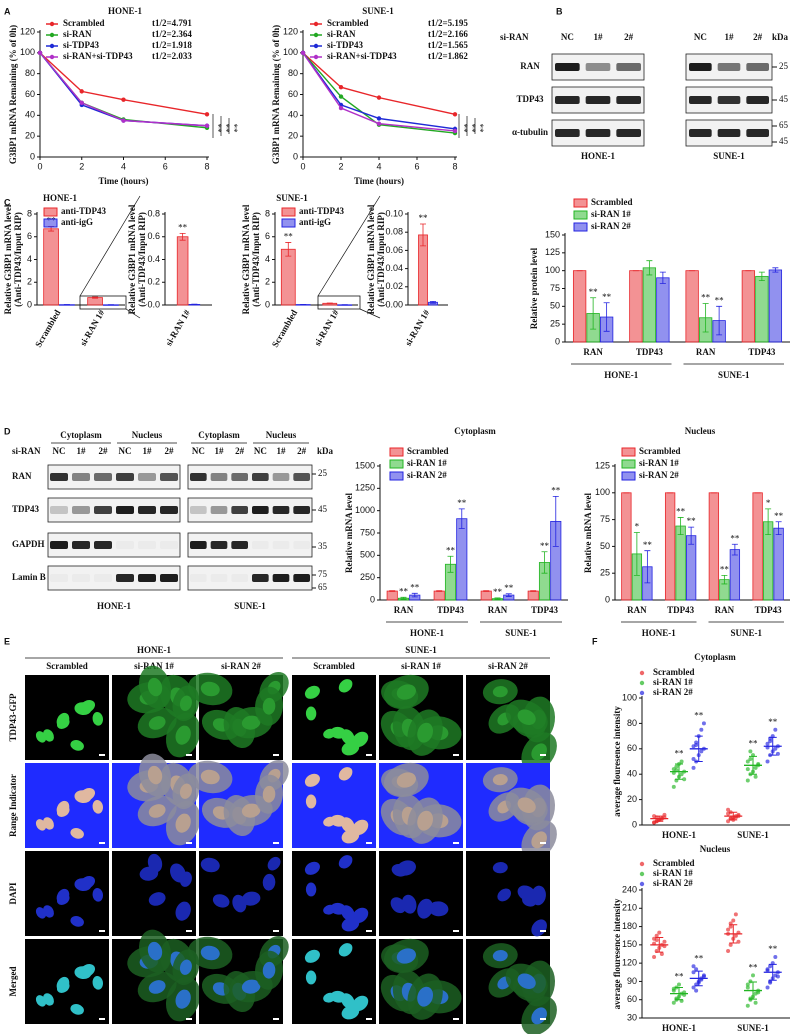 The width and height of the screenshot is (793, 1034). Describe the element at coordinates (784, 125) in the screenshot. I see `marker-label: 65` at that location.